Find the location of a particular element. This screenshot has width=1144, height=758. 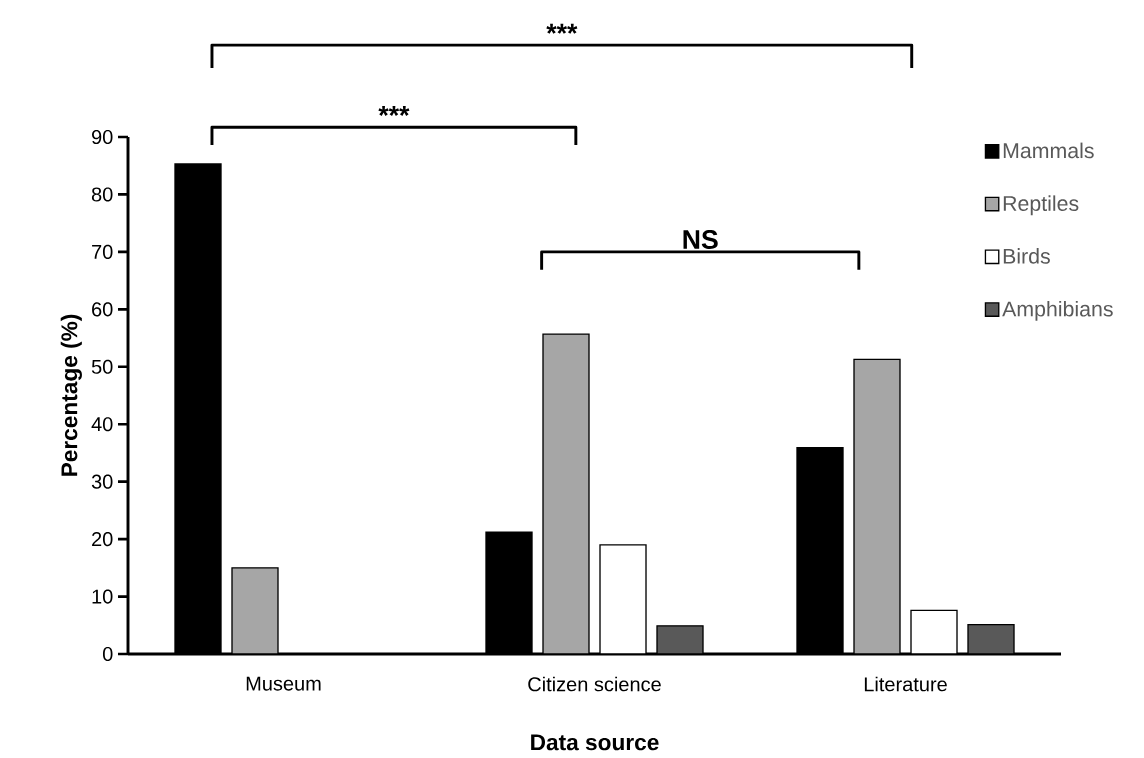

legend-label: Amphibians is located at coordinates (1057, 310).